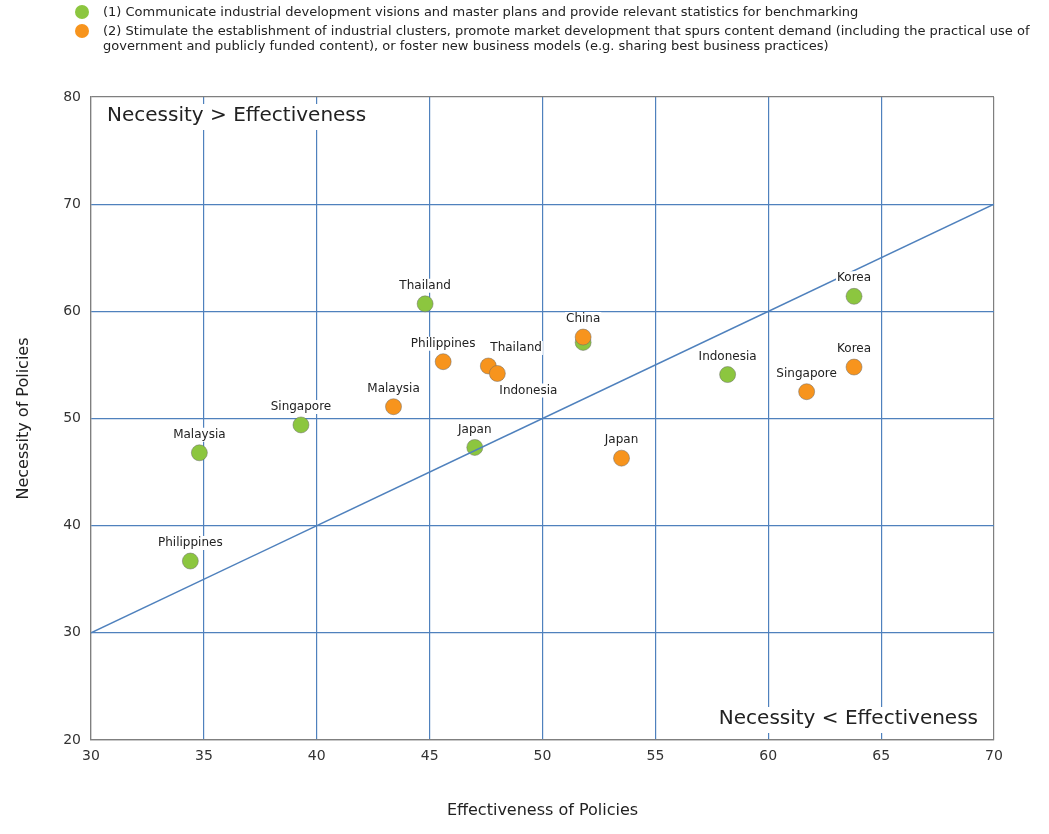 Image resolution: width=1049 pixels, height=834 pixels. I want to click on x-tick-label: 30, so click(91, 755).